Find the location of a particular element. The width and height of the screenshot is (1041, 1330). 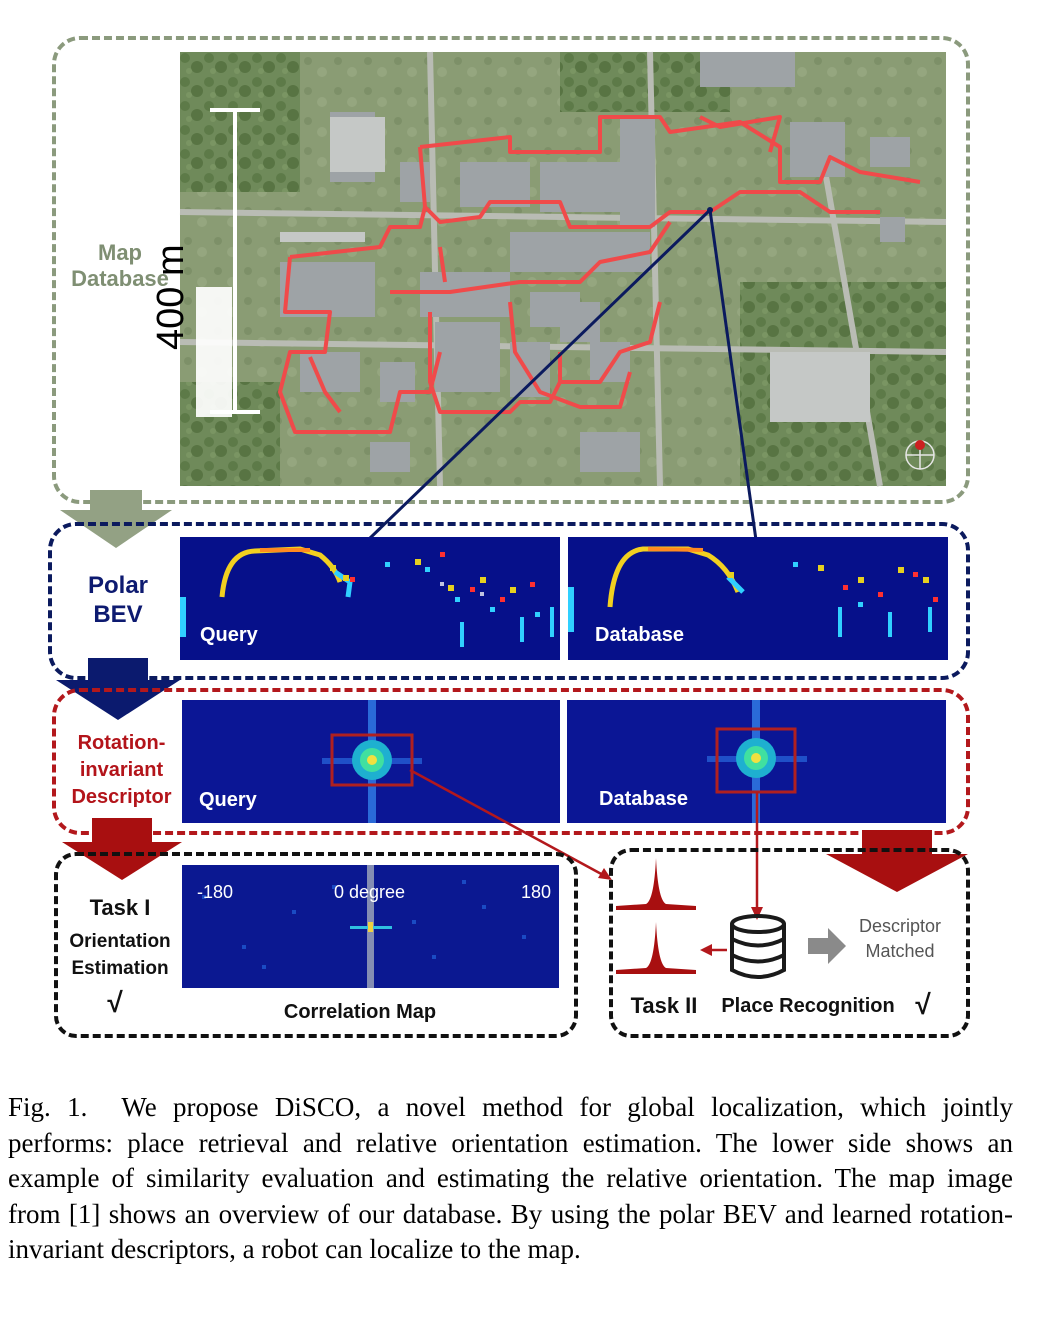

map-database-label: Map Database is located at coordinates (120, 266).